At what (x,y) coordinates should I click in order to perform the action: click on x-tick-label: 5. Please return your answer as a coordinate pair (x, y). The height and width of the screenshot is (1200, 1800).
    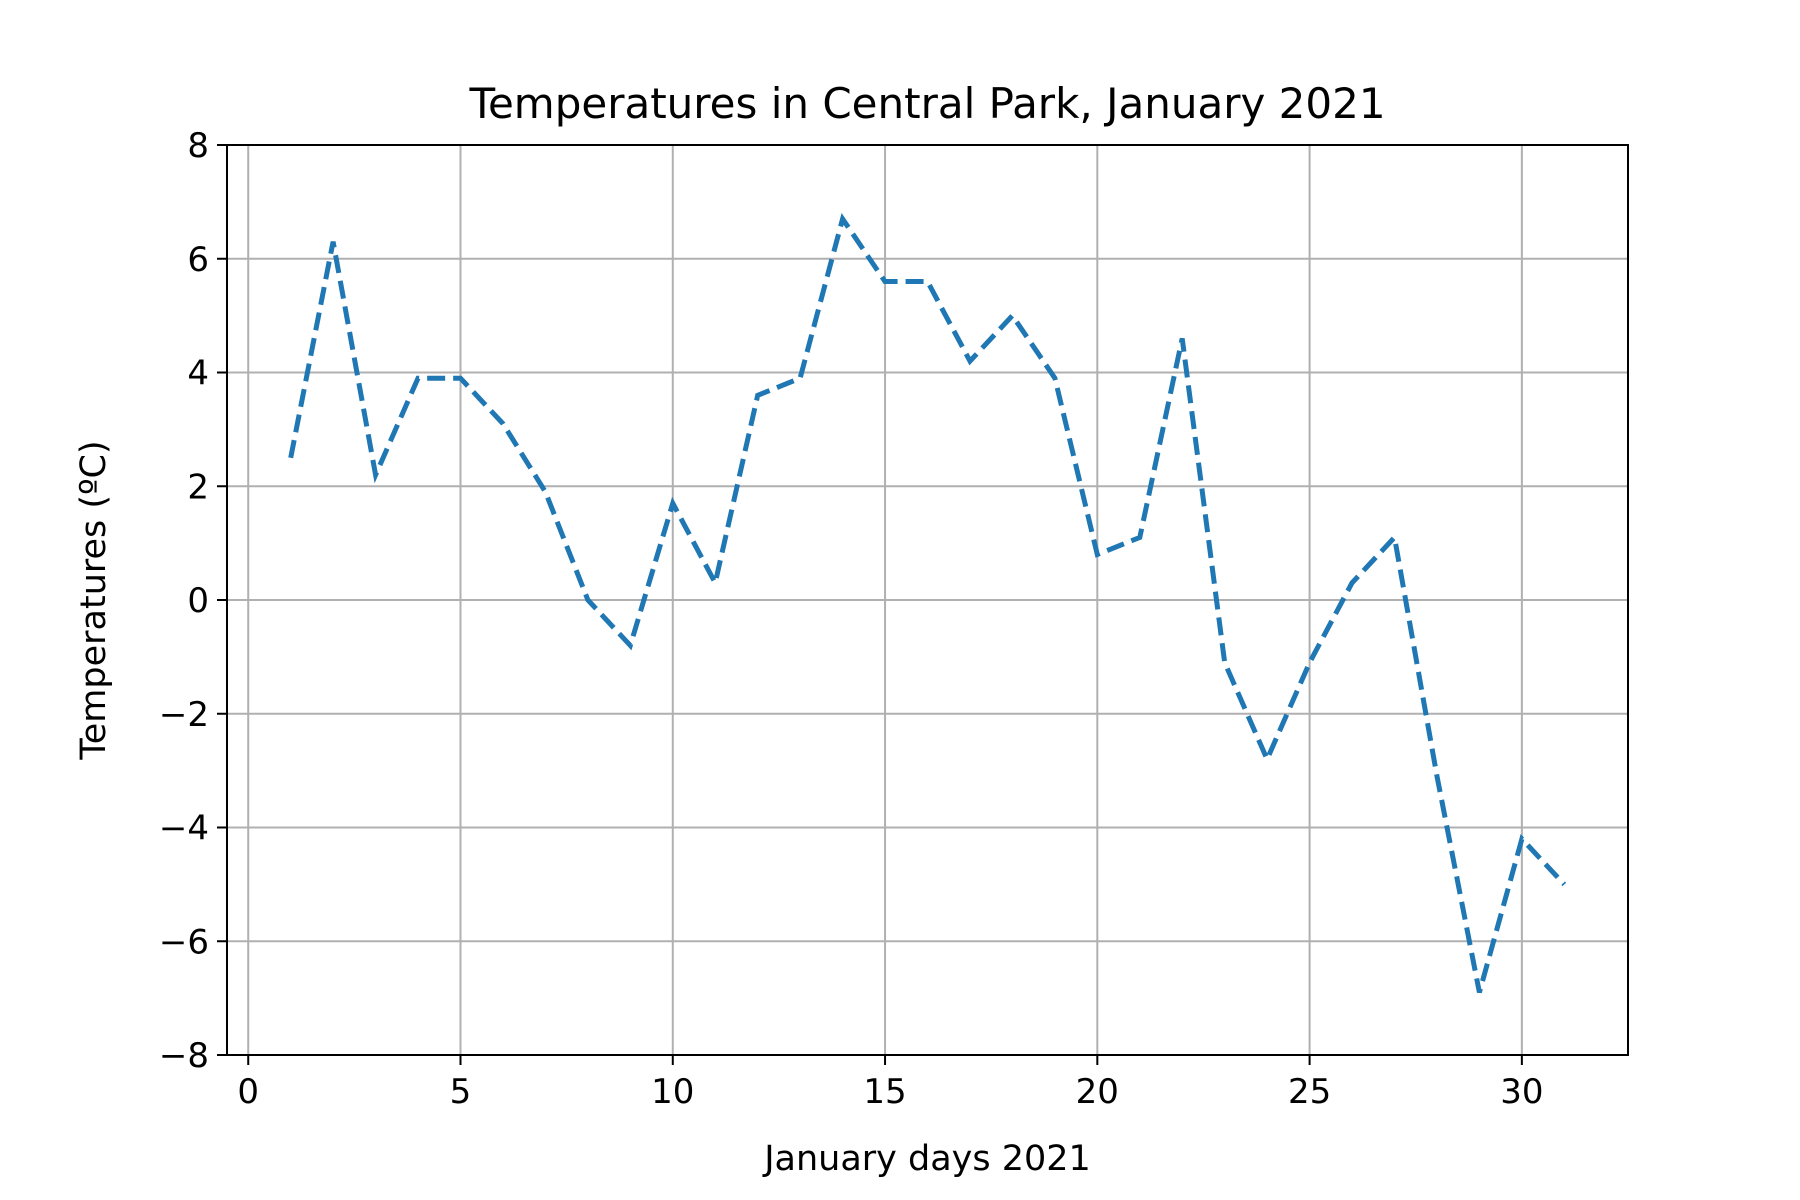
    Looking at the image, I should click on (461, 1092).